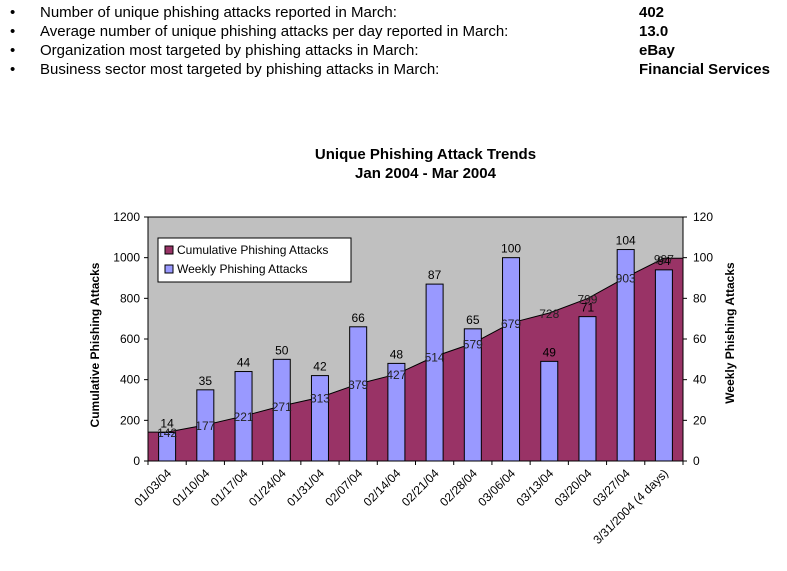  What do you see at coordinates (254, 260) in the screenshot?
I see `legend-box` at bounding box center [254, 260].